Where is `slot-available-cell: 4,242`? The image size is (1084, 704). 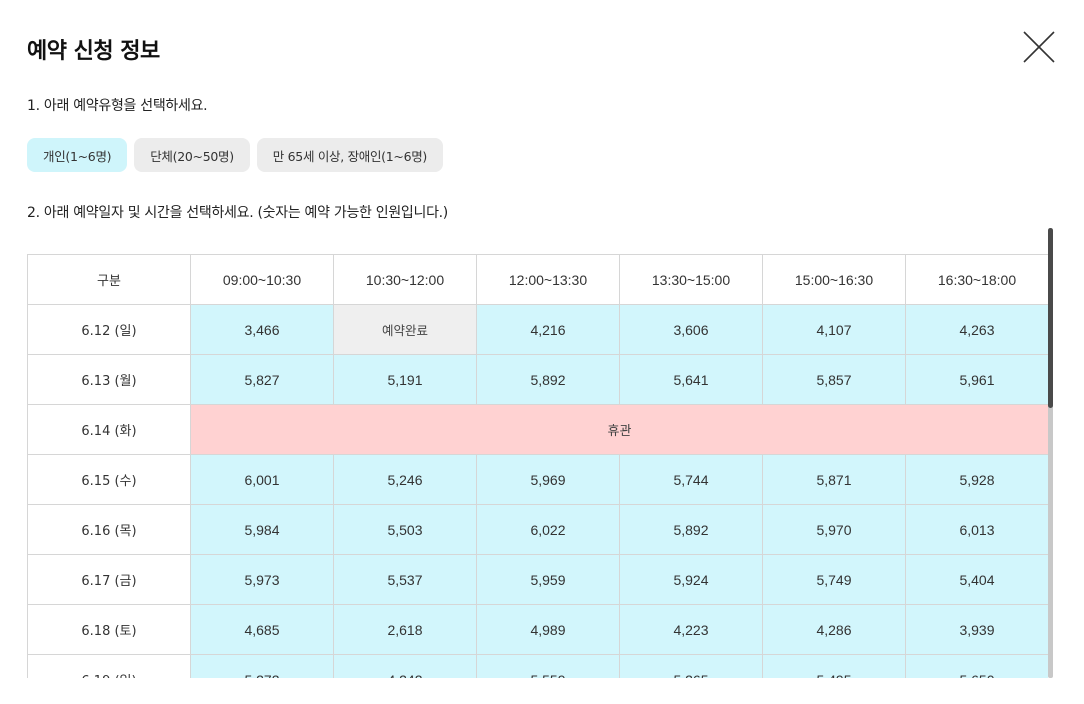
slot-available-cell: 4,242 is located at coordinates (405, 666).